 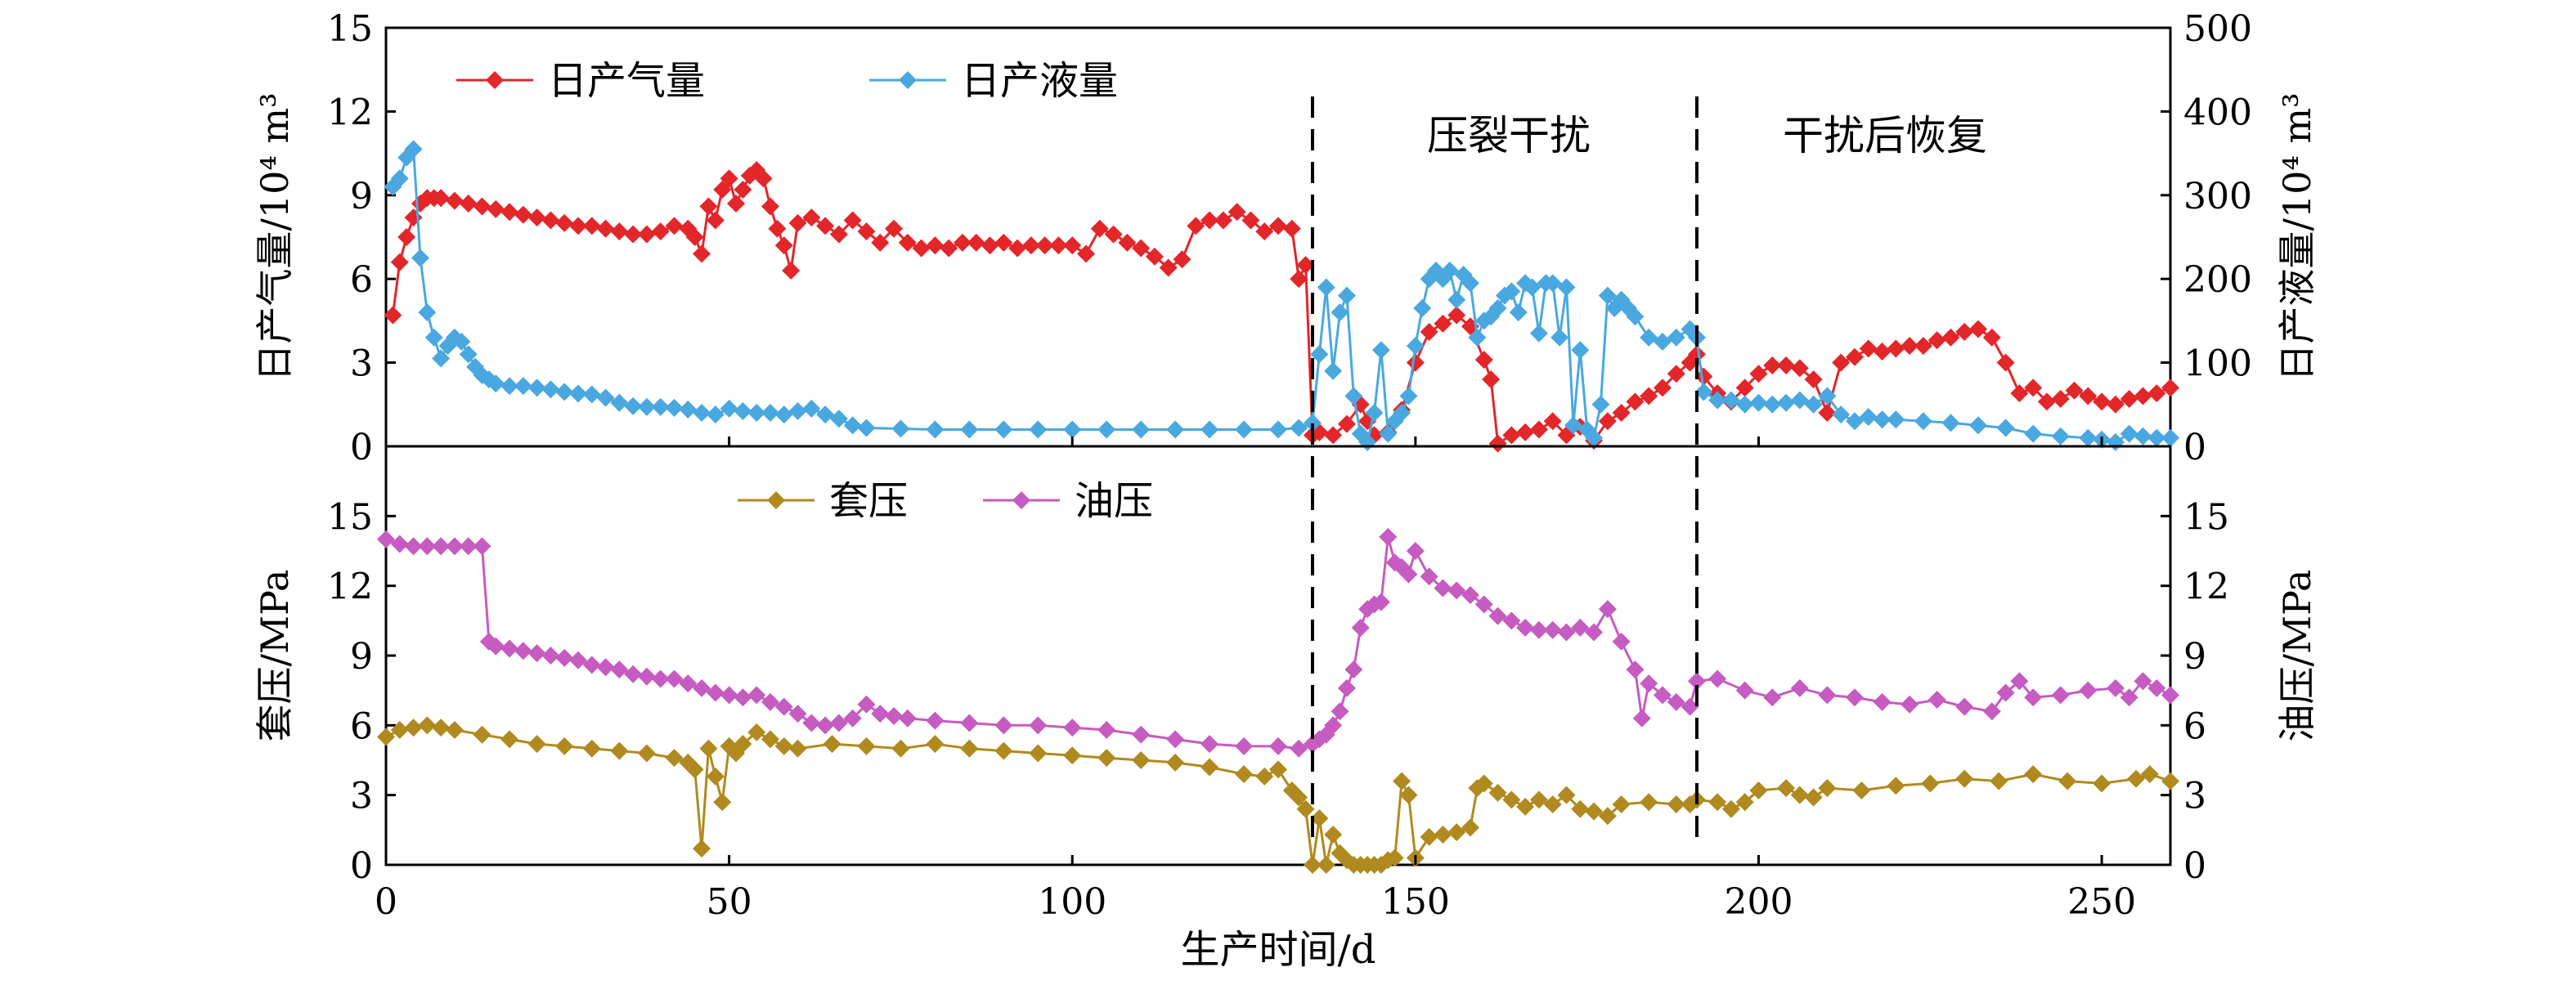 What do you see at coordinates (2206, 517) in the screenshot?
I see `y-right-tick-label: 15` at bounding box center [2206, 517].